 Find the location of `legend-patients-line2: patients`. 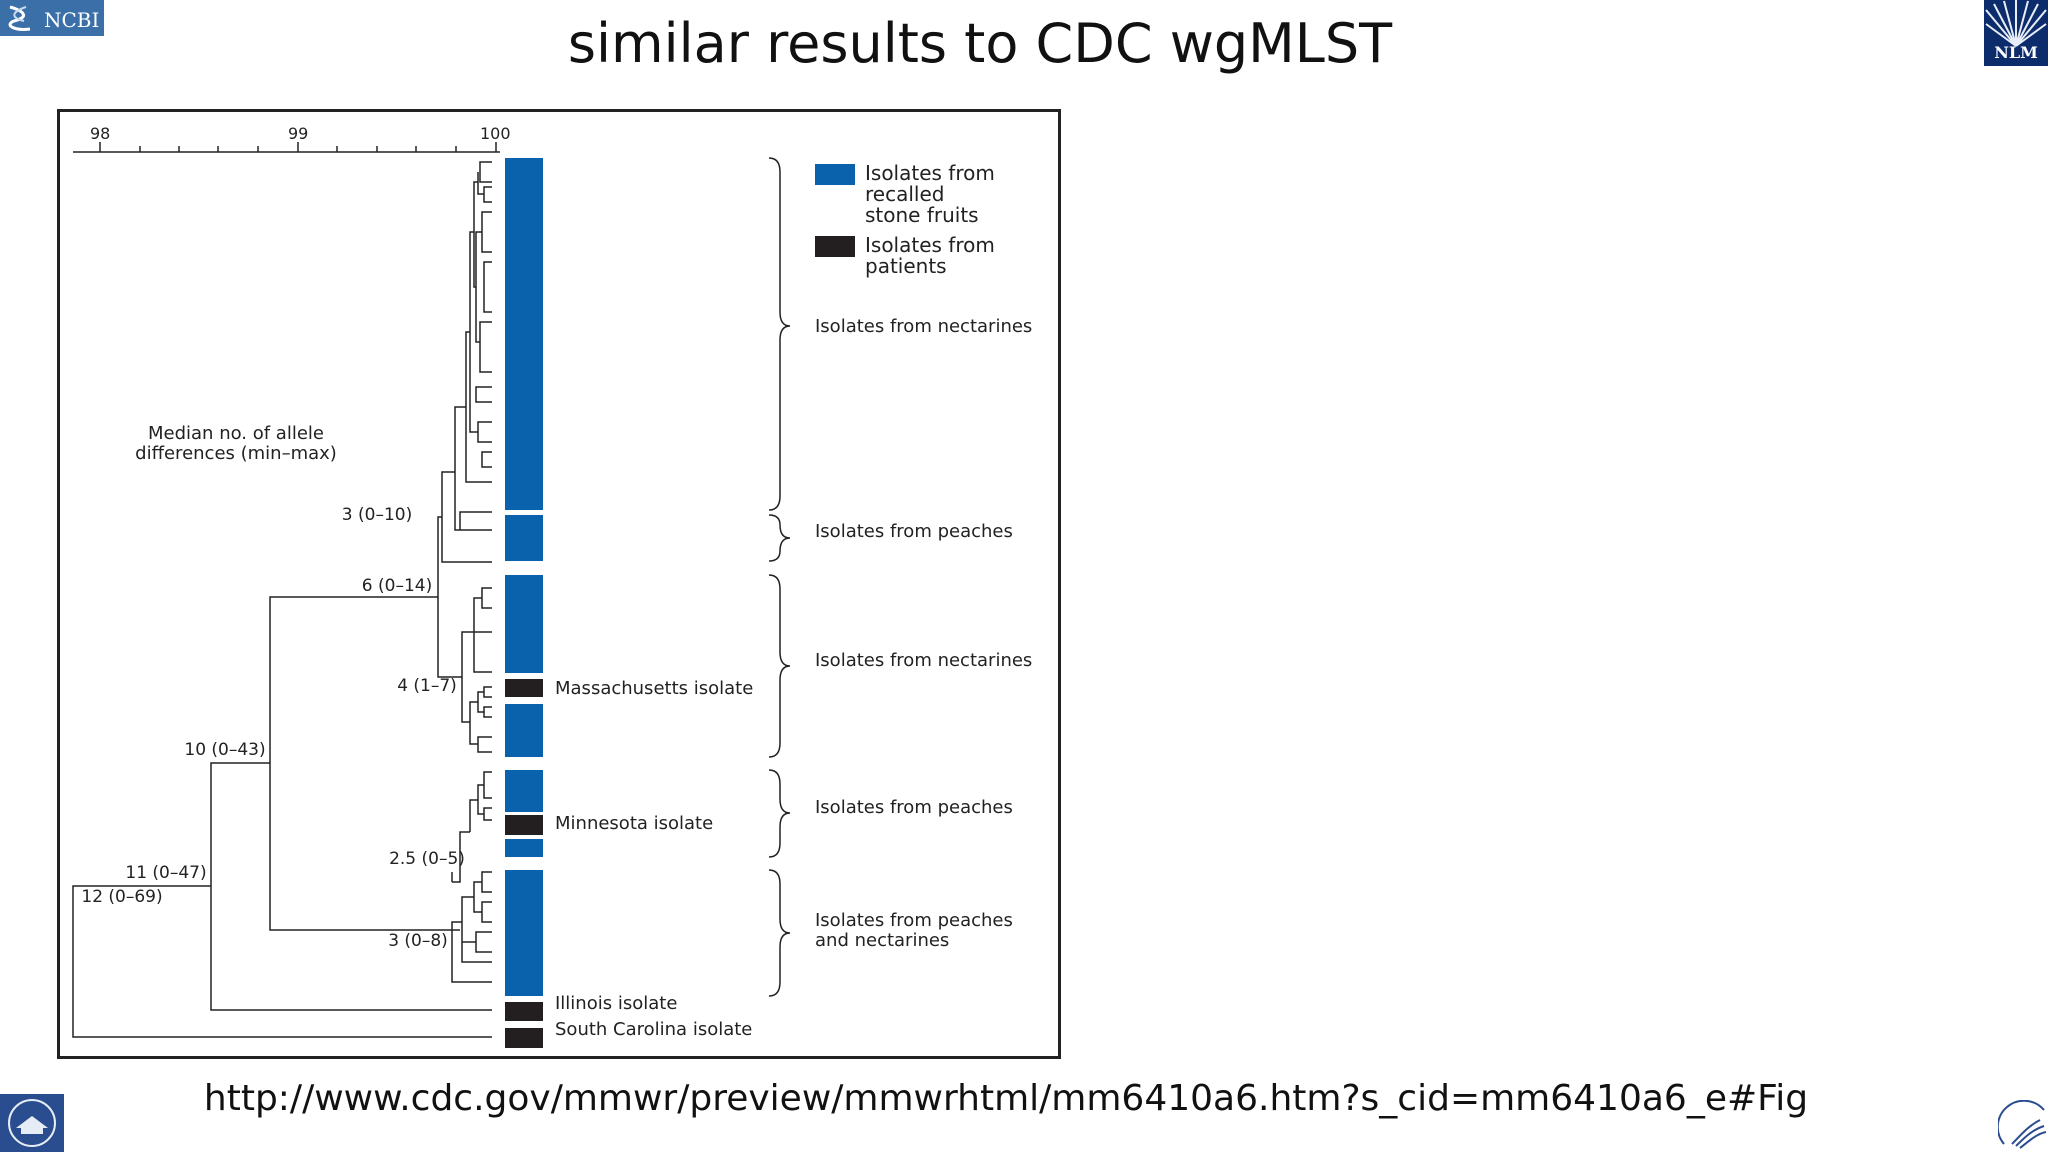

legend-patients-line2: patients is located at coordinates (906, 266).